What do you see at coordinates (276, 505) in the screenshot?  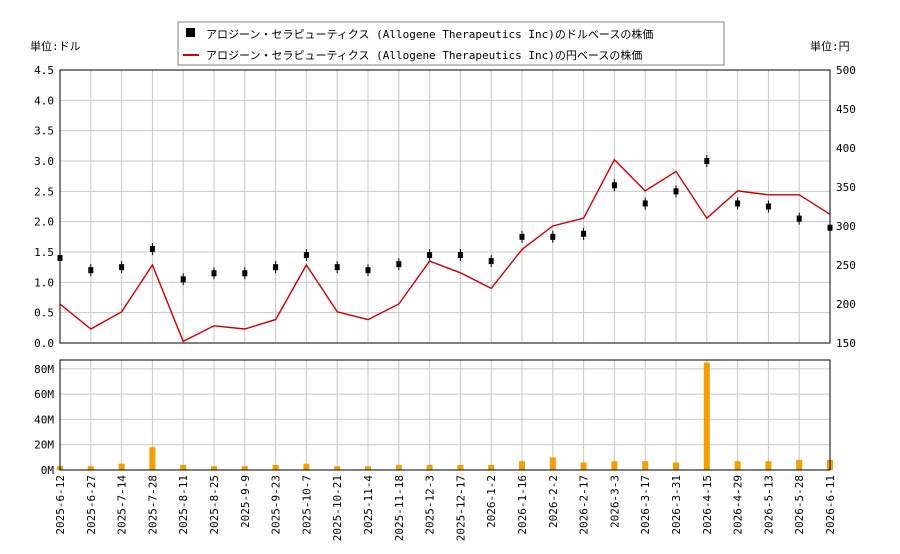 I see `x-tick-label: 2025-9-23` at bounding box center [276, 505].